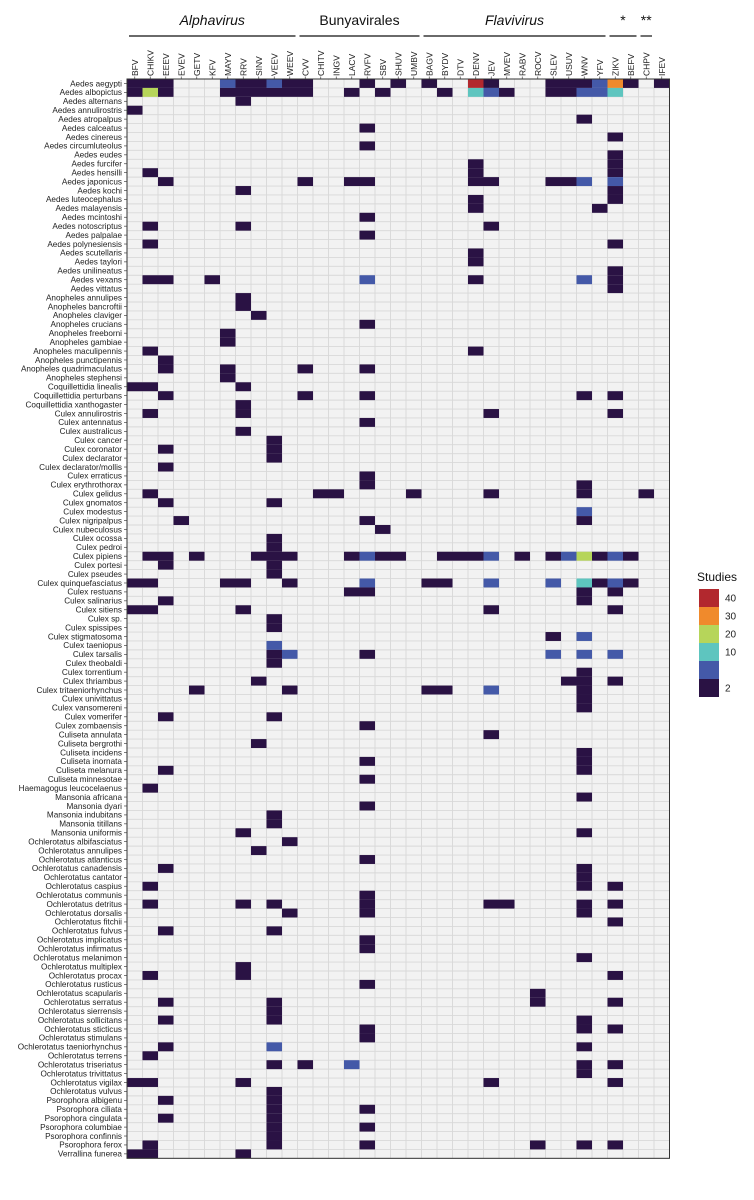 The width and height of the screenshot is (754, 1200). Describe the element at coordinates (98, 440) in the screenshot. I see `row-label: Culex cancer` at that location.